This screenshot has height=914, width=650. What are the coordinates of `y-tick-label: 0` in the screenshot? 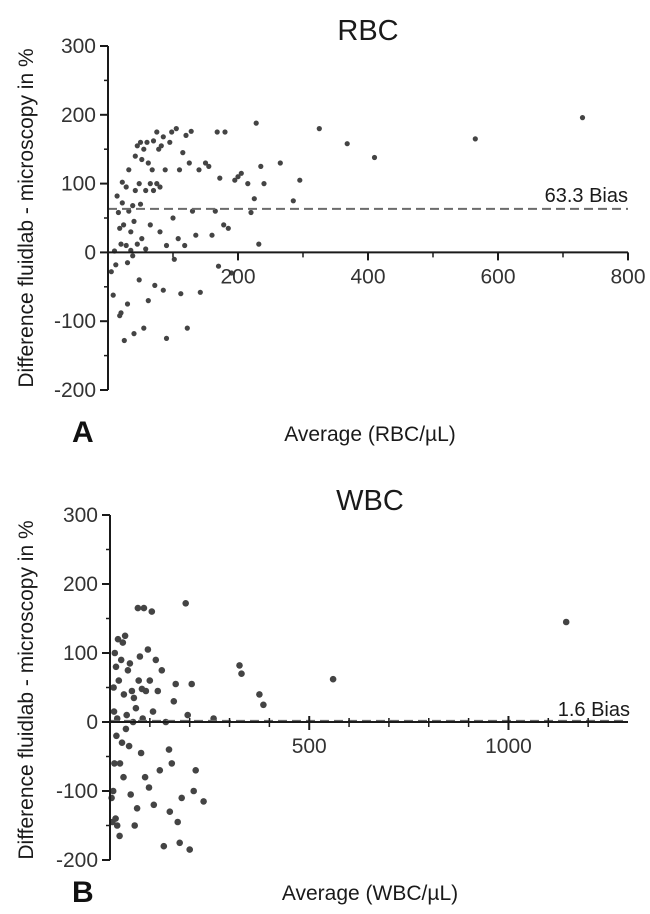 It's located at (92, 722).